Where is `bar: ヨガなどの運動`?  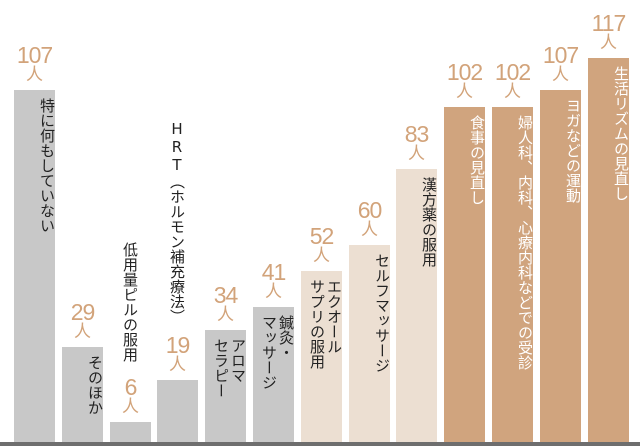 bar: ヨガなどの運動 is located at coordinates (561, 266).